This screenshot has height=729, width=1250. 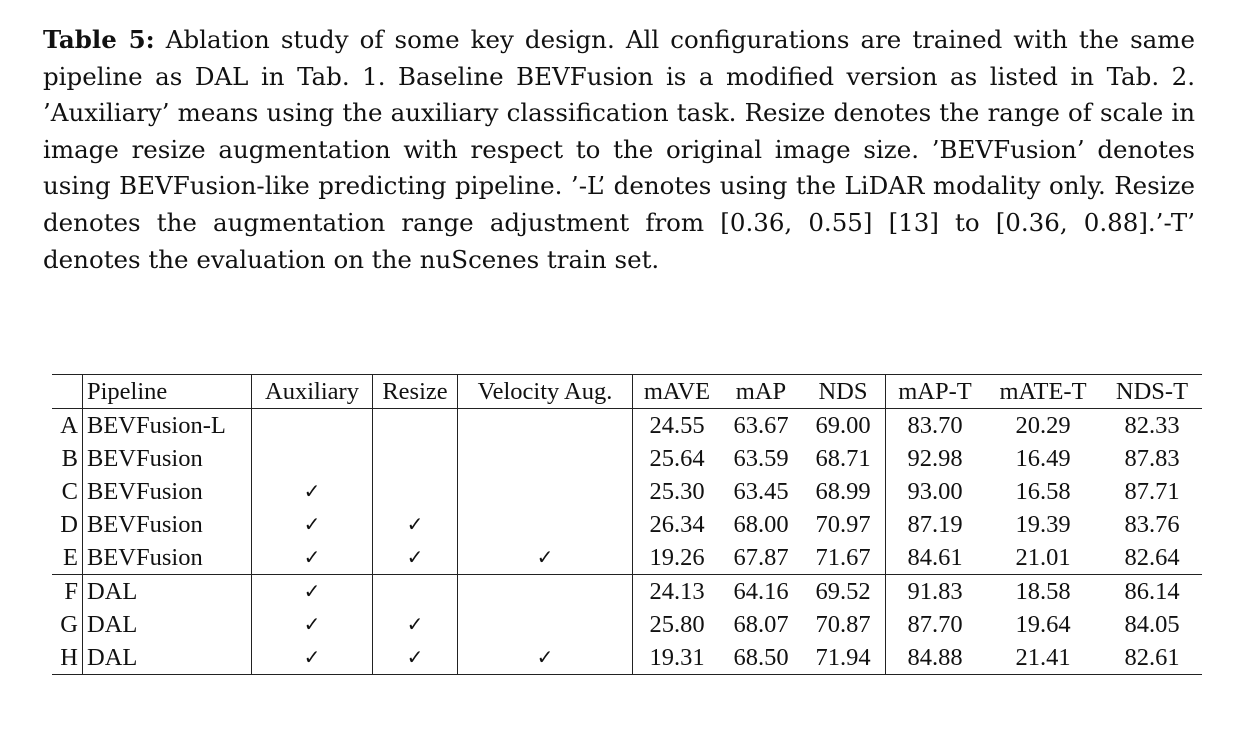 I want to click on cell-nds: 69.52, so click(x=843, y=591).